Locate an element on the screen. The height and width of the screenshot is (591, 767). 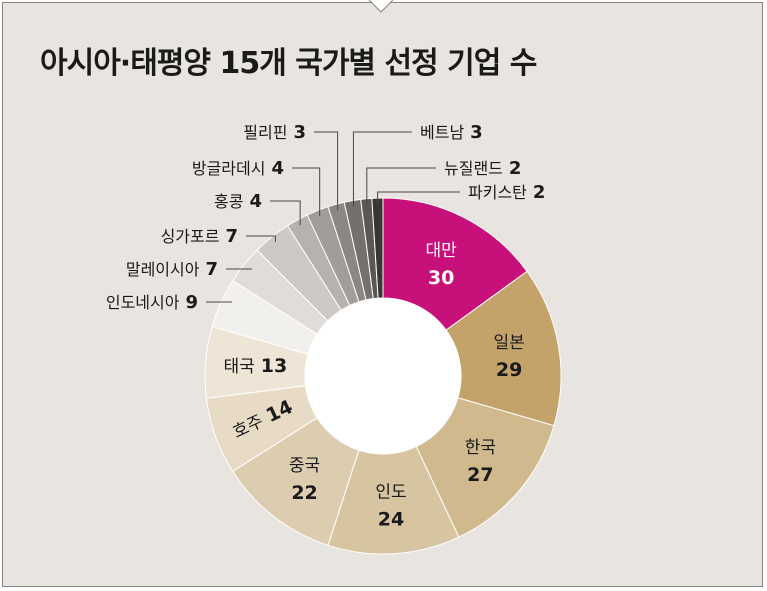
slice-9-value: 7 is located at coordinates (231, 236).